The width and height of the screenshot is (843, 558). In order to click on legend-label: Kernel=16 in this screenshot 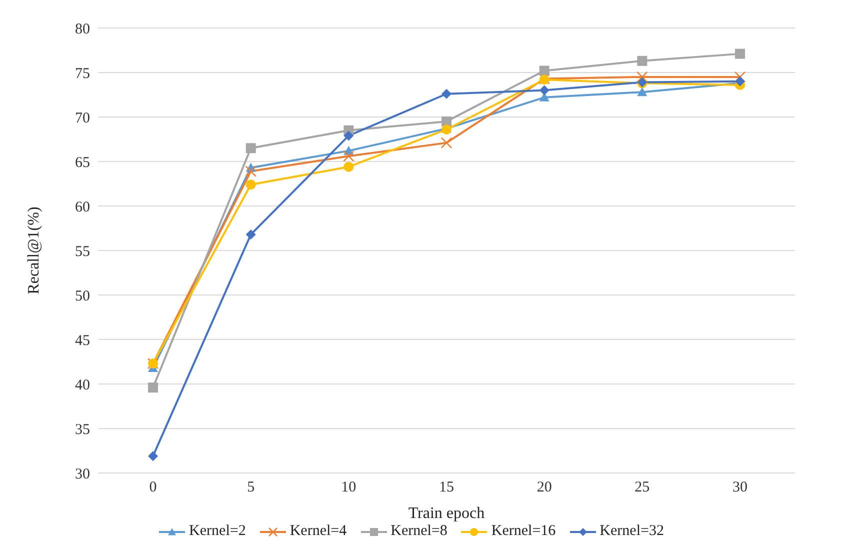, I will do `click(523, 531)`.